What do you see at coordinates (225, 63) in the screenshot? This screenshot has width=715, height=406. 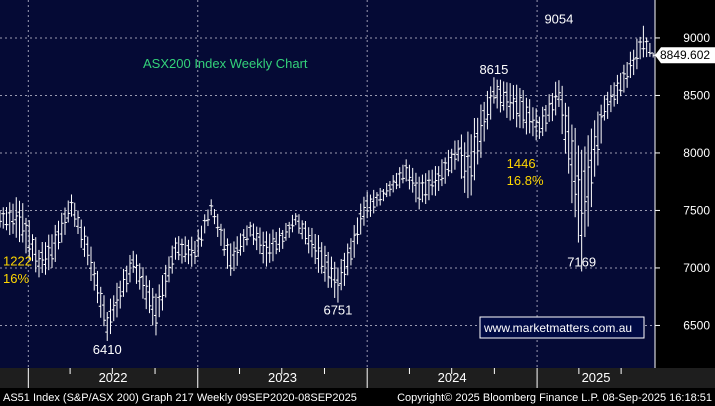 I see `chart-title: ASX200 Index Weekly Chart` at bounding box center [225, 63].